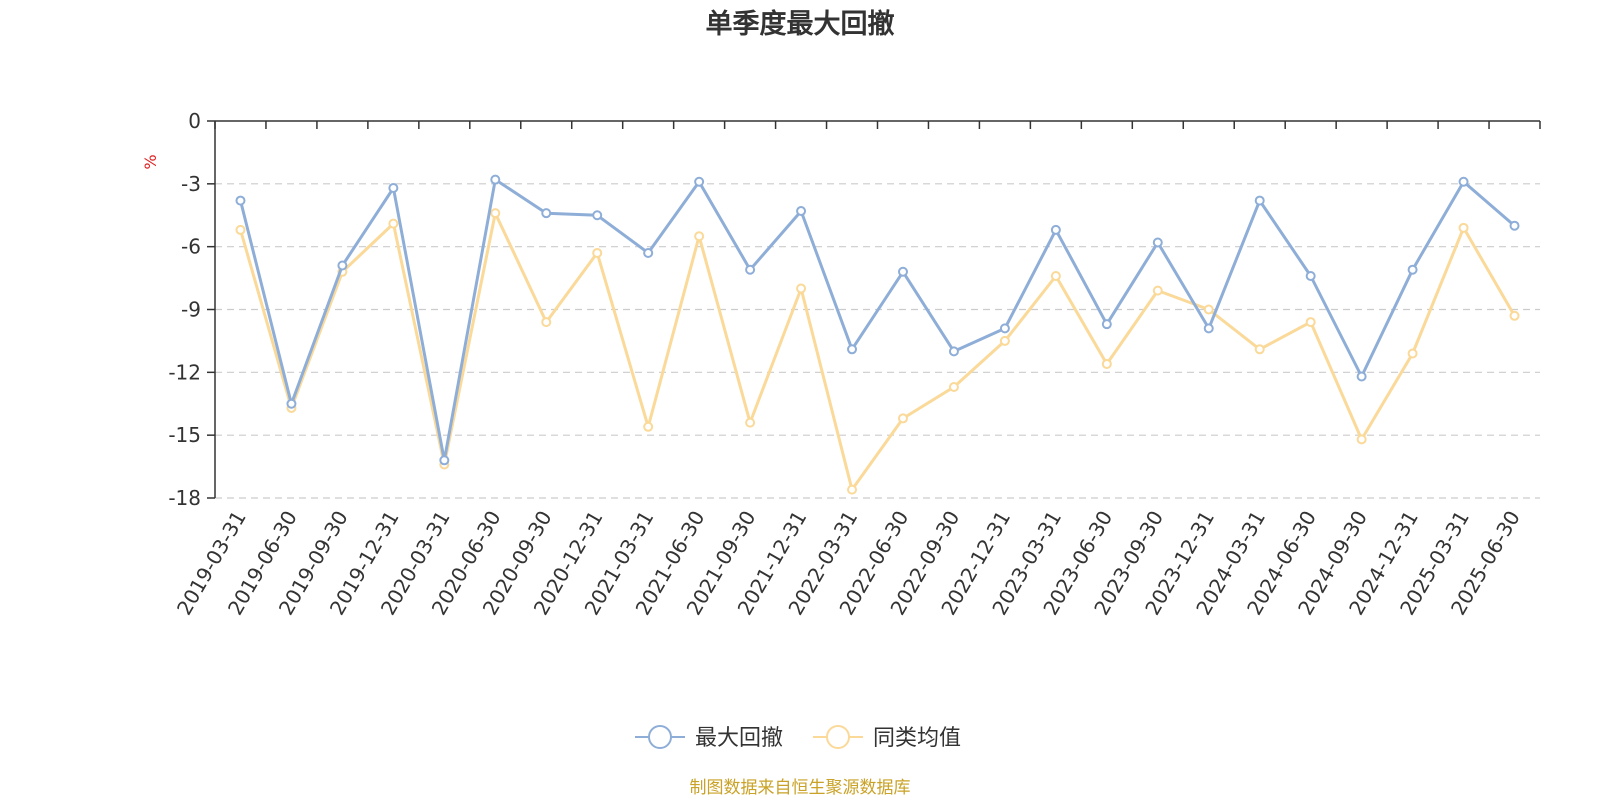  I want to click on y-tick-label: 0, so click(194, 121).